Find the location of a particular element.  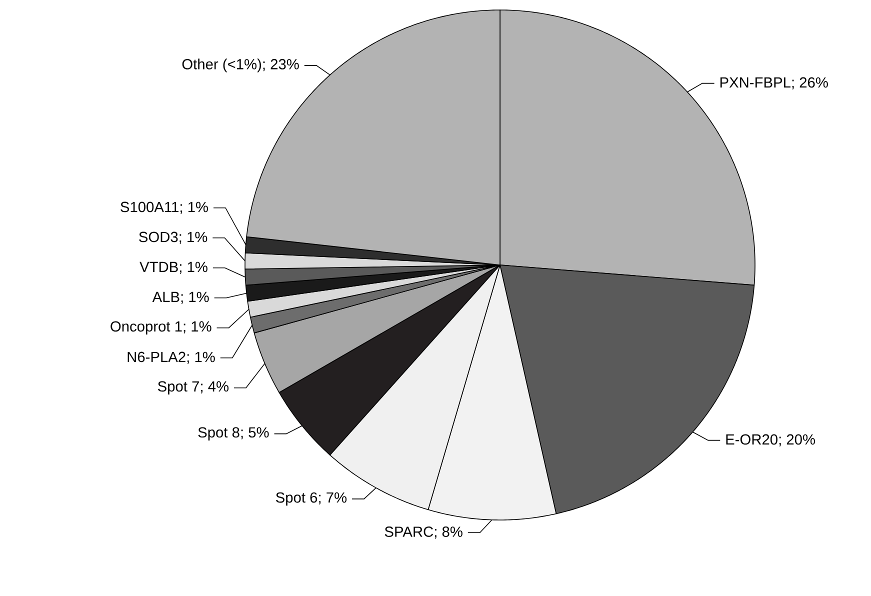

data-label: ; 26% is located at coordinates (810, 83).